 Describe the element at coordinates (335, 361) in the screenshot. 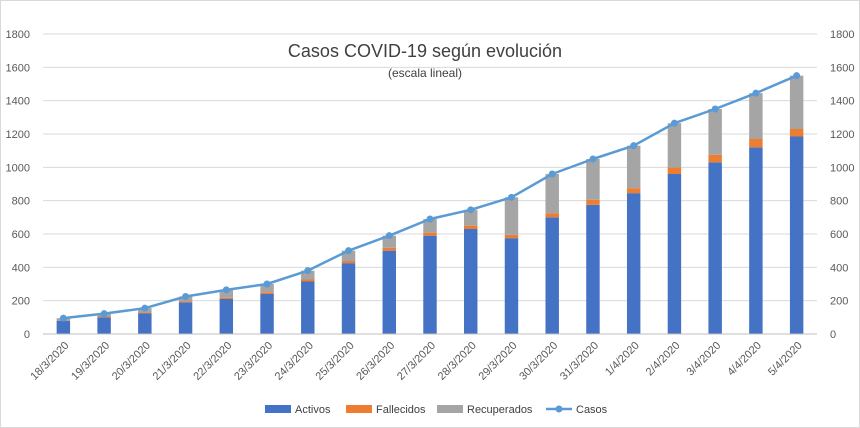

I see `x-tick-label: 25/3/2020` at that location.